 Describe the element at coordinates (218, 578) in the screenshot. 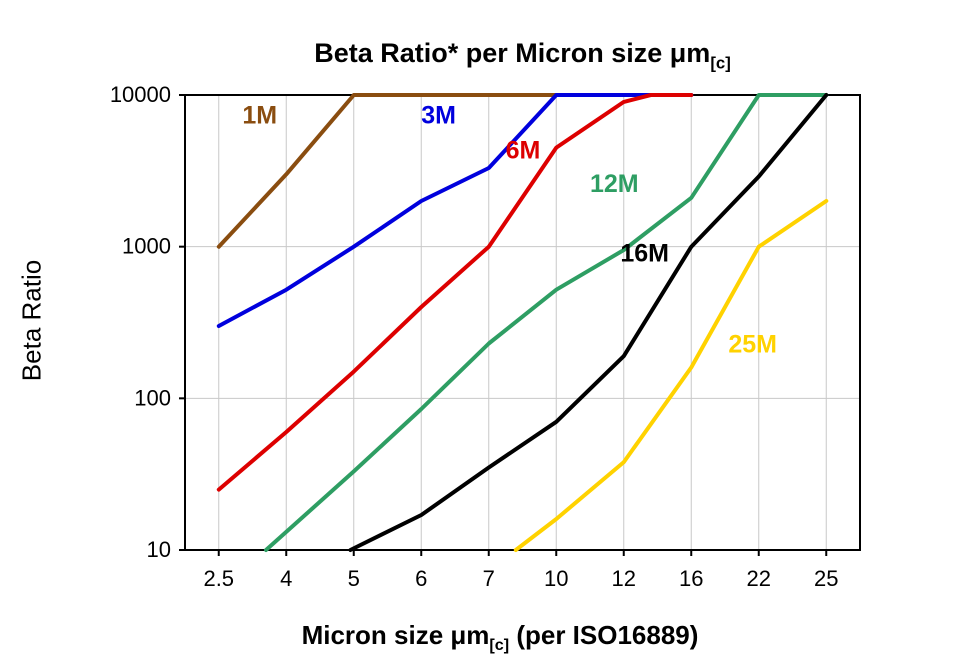

I see `x-tick-label: 2.5` at that location.